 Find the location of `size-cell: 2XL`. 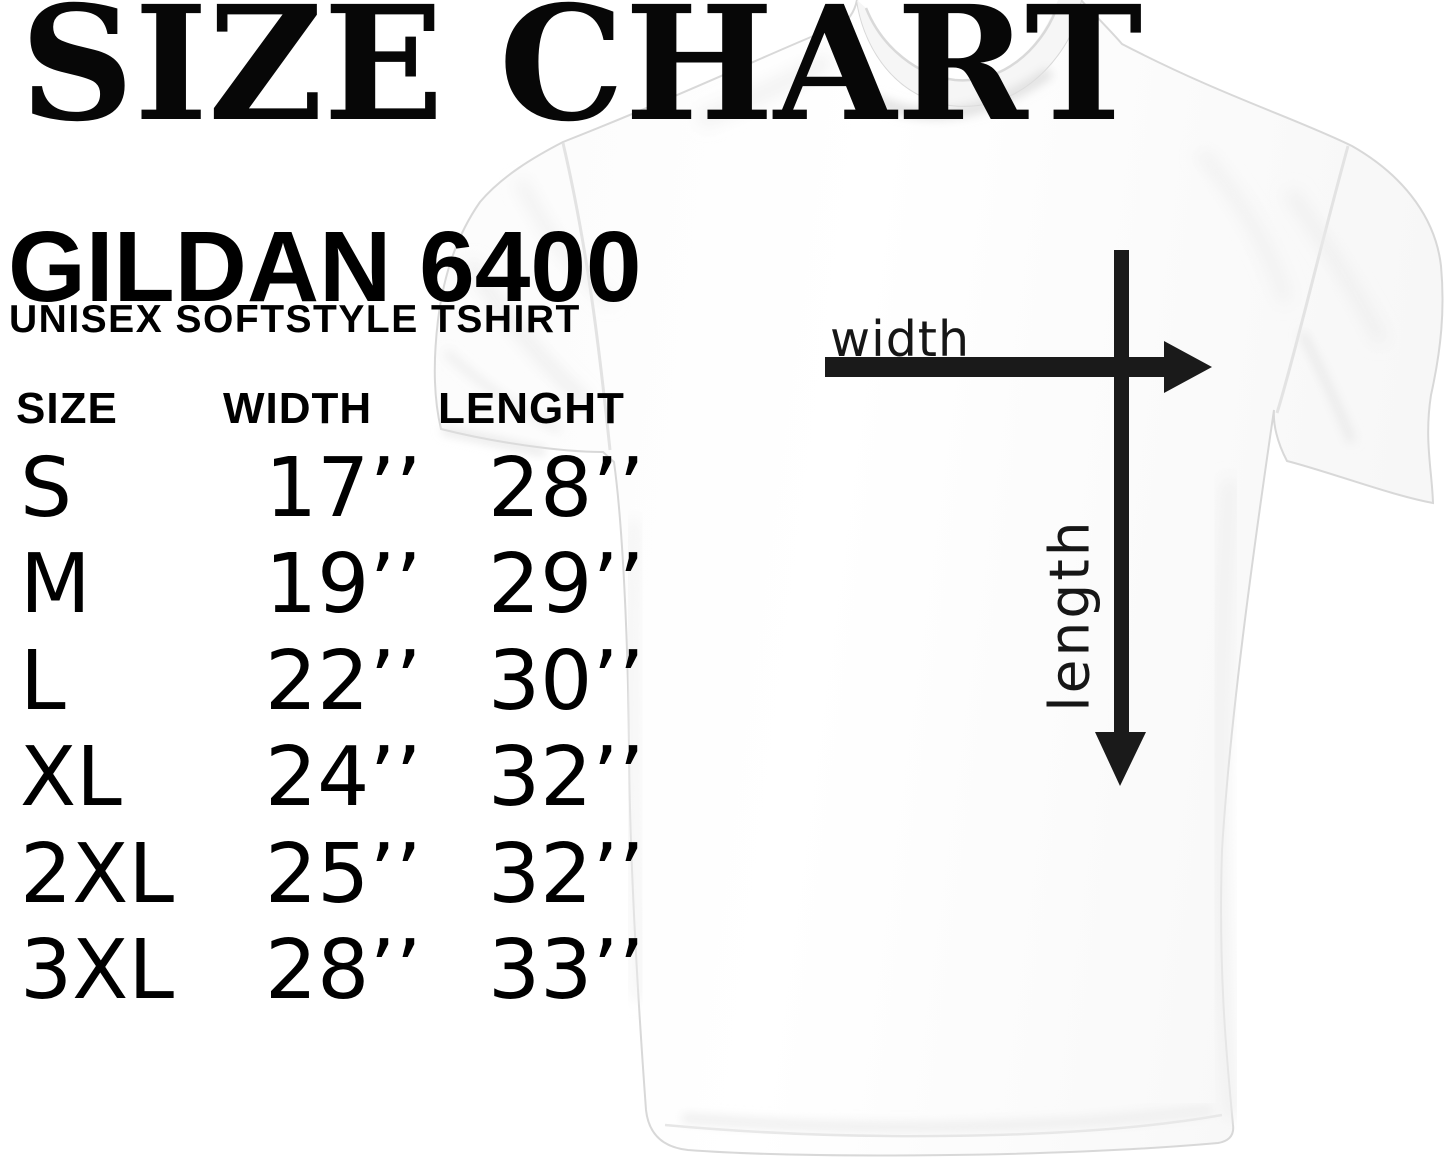

size-cell: 2XL is located at coordinates (97, 874).